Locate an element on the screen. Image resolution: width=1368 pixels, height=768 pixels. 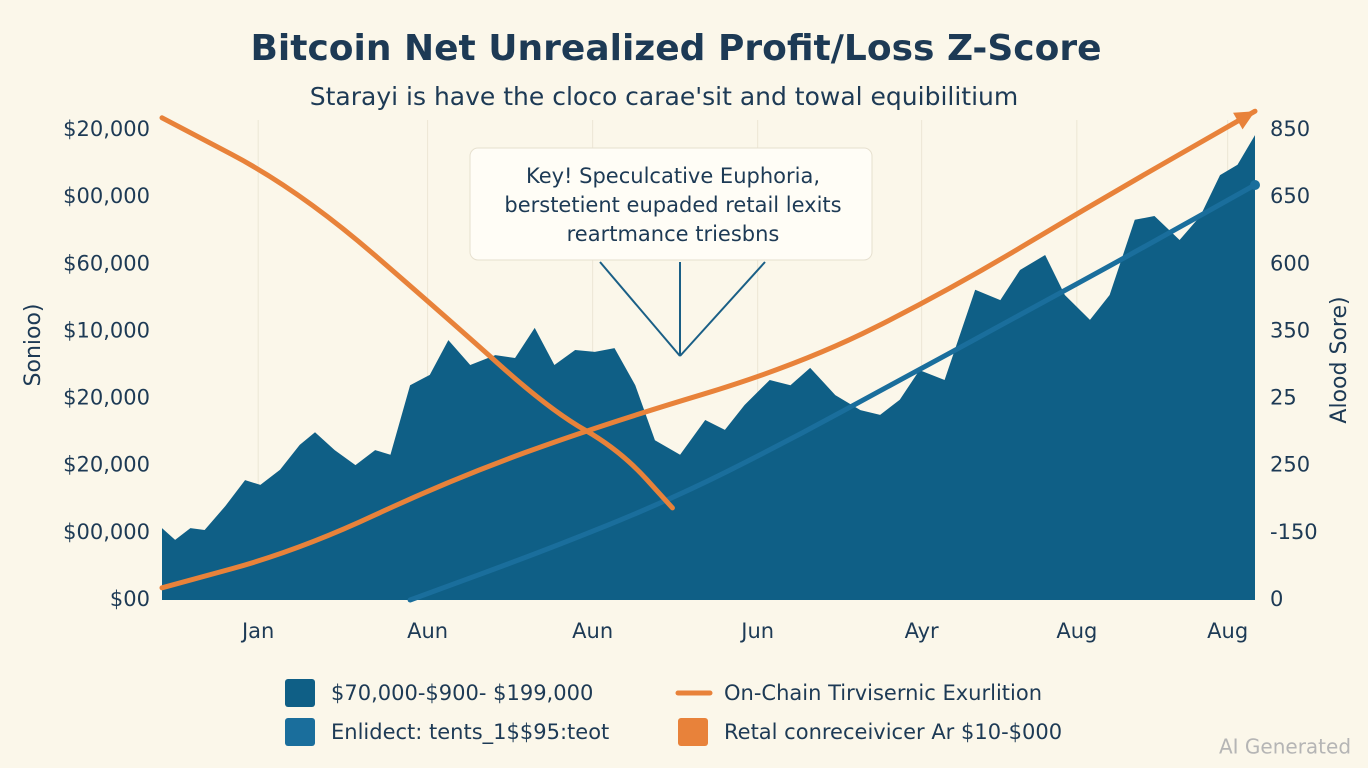
y-axis-text: $60,000 is located at coordinates (106, 263).